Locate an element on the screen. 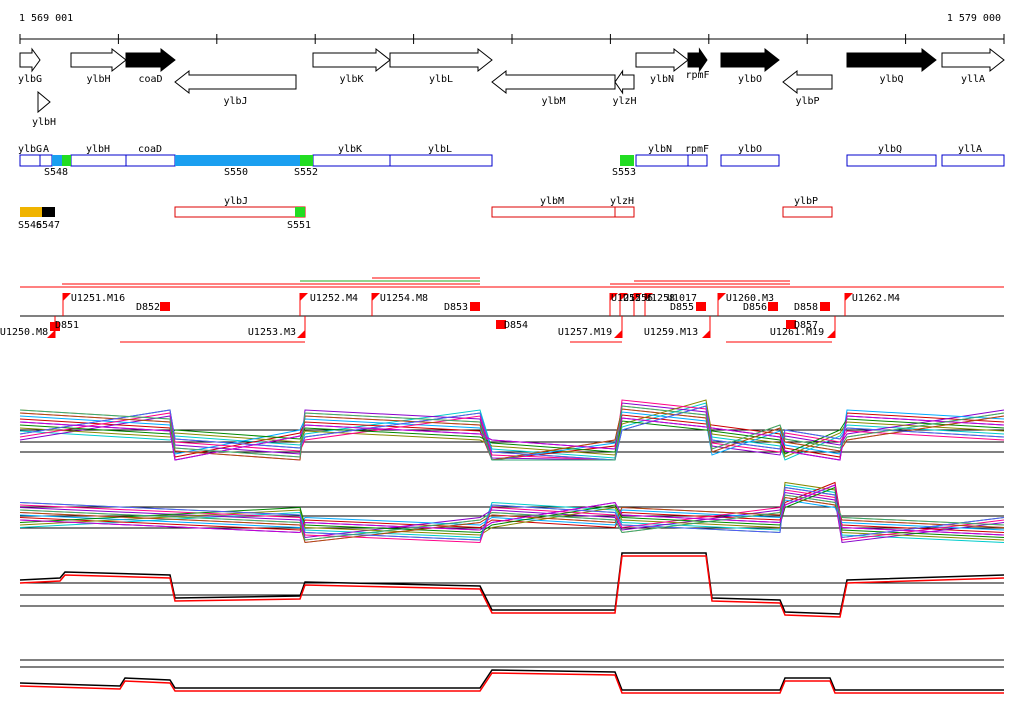  segment-id-label: S550 is located at coordinates (236, 172).